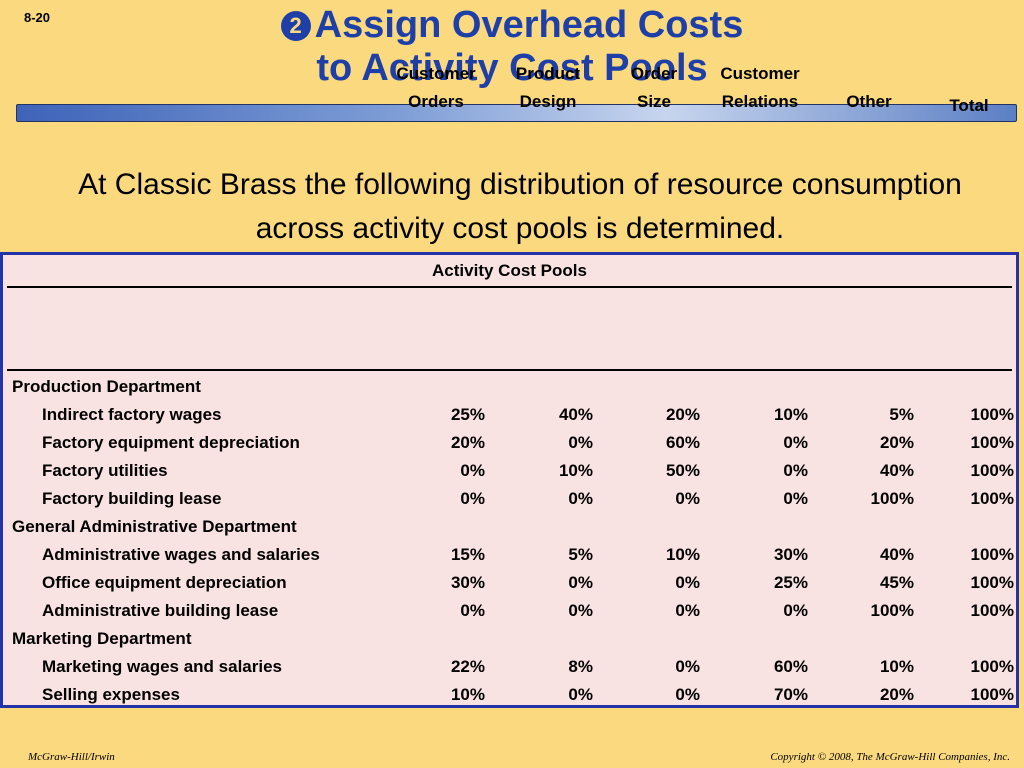 The width and height of the screenshot is (1024, 768). I want to click on cell-value: 45%, so click(896, 582).